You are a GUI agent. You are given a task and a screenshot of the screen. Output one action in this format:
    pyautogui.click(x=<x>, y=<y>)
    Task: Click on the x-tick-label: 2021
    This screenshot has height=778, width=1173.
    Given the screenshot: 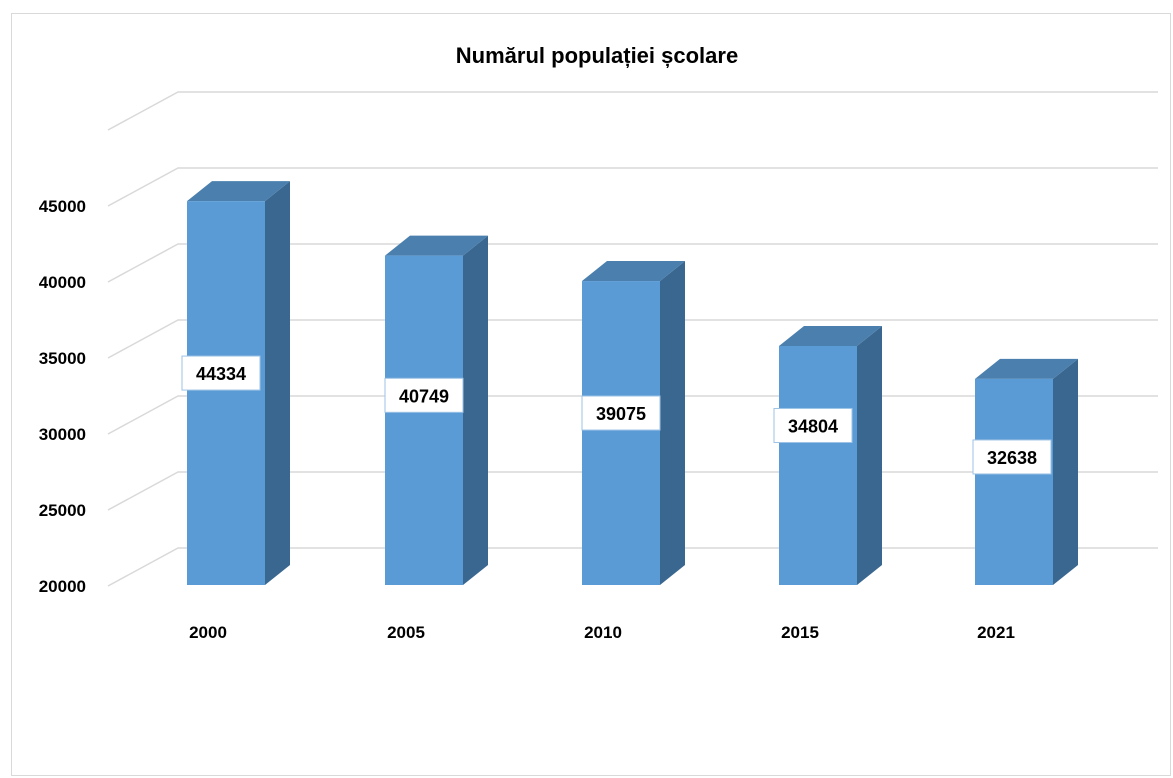 What is the action you would take?
    pyautogui.click(x=996, y=632)
    